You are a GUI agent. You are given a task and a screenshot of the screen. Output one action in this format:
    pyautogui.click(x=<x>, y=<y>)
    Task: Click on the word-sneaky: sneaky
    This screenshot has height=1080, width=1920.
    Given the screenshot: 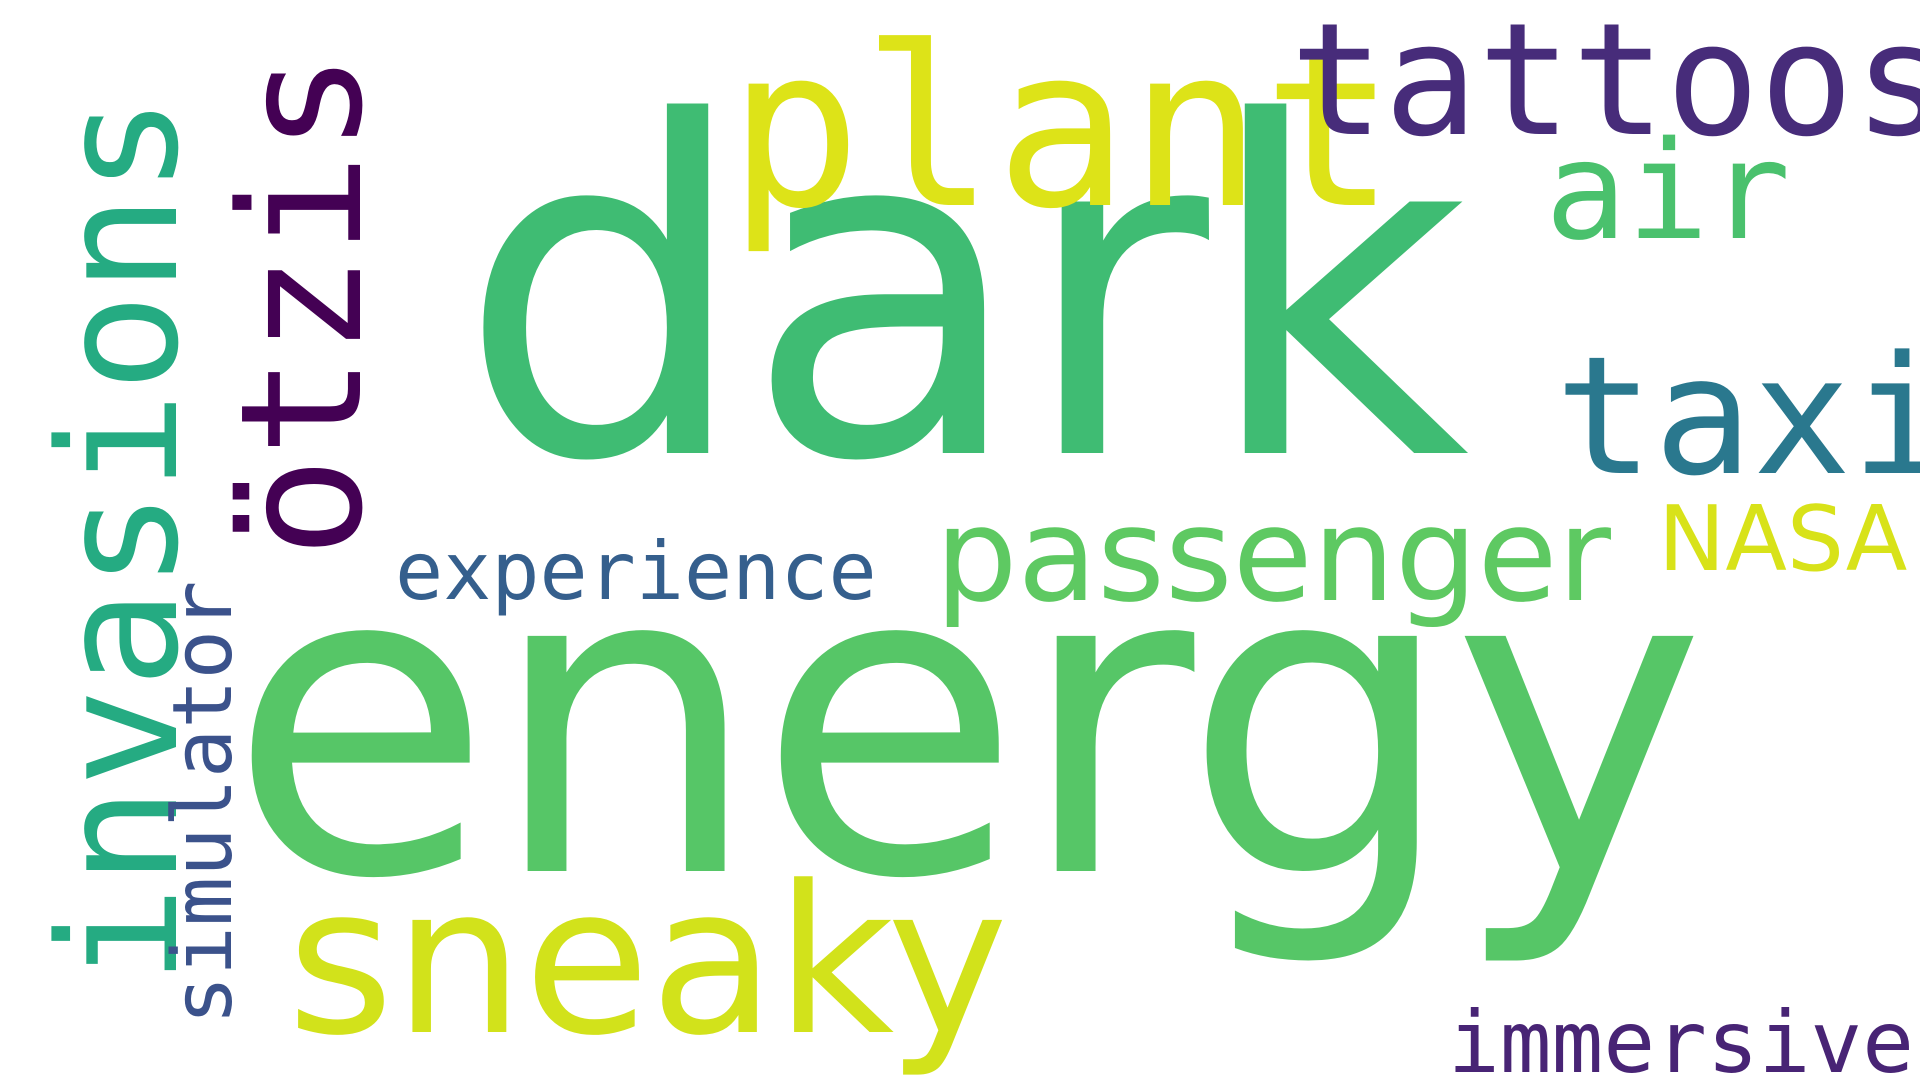 What is the action you would take?
    pyautogui.click(x=648, y=961)
    